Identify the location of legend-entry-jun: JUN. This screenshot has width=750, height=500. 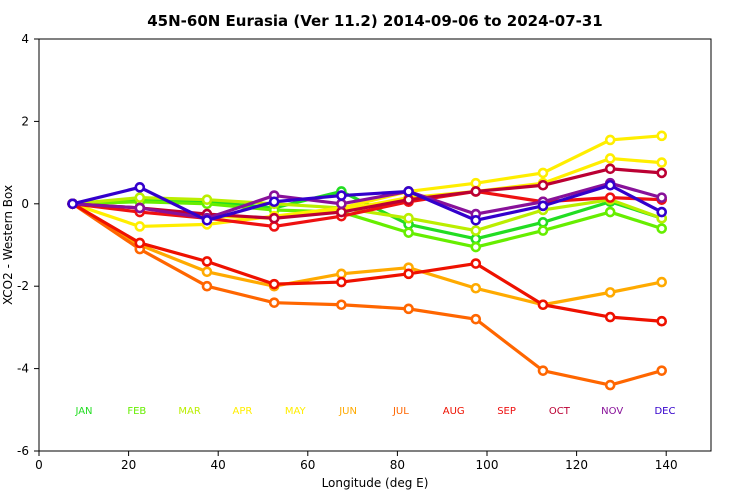
(347, 411).